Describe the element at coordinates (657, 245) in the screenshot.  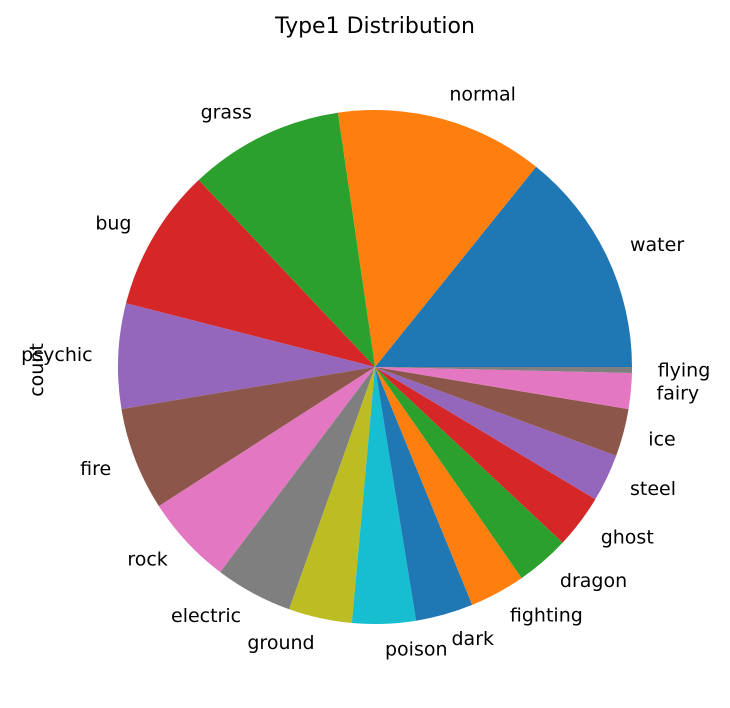
I see `pie-label-water: water` at that location.